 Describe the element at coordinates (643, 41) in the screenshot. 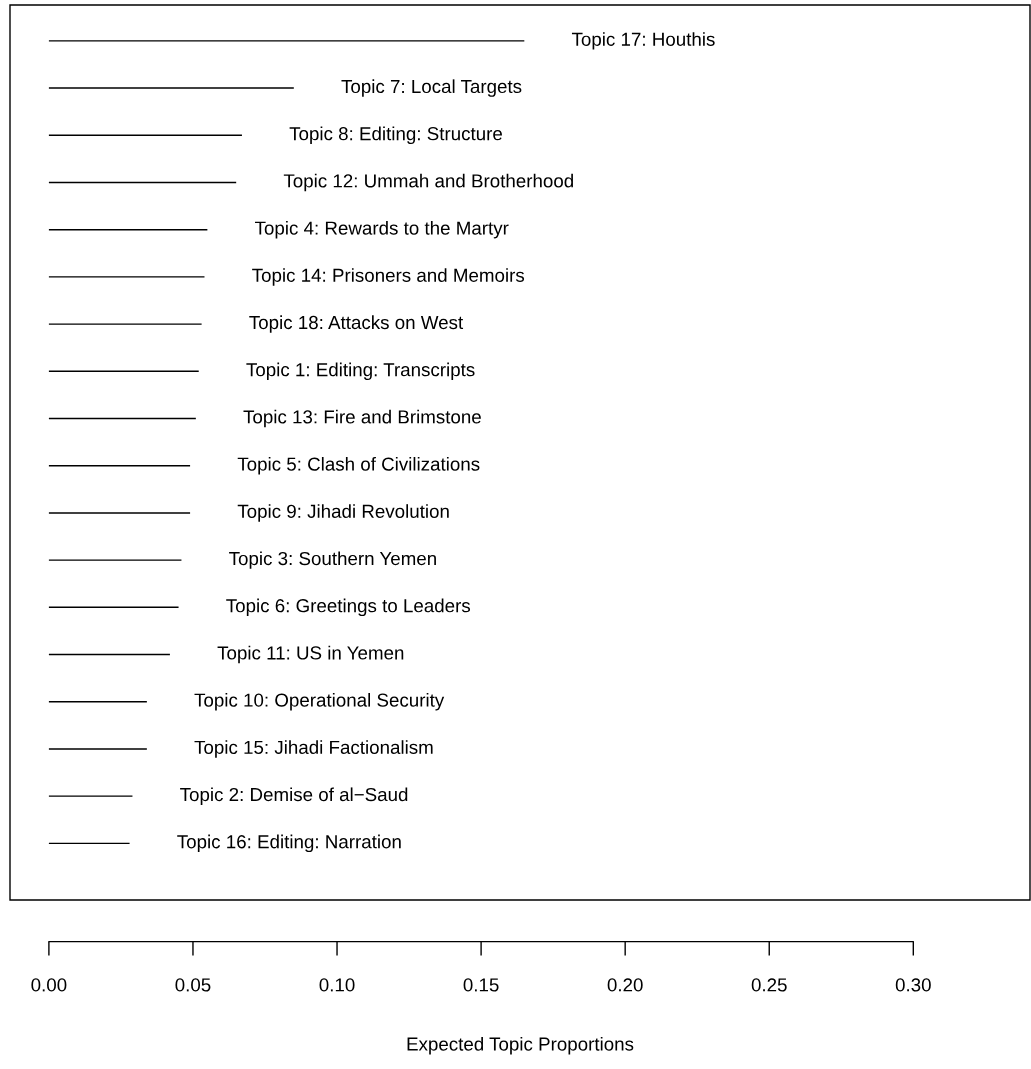

I see `y-tick-label: Topic 17: Houthis` at that location.